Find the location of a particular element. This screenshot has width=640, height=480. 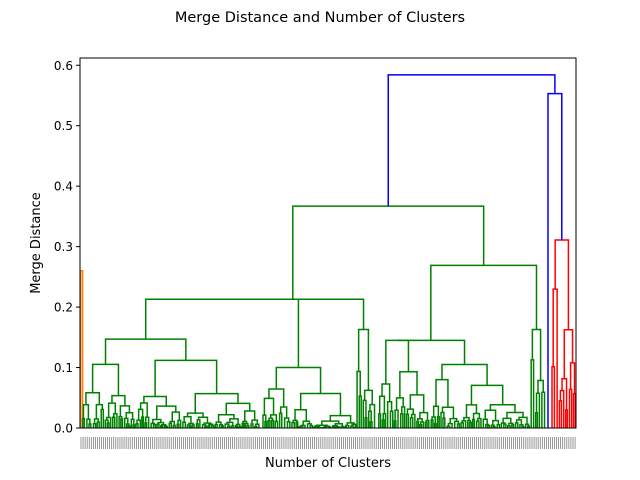

y-axis: 0.0 0.1 0.2 0.3 0.4 0.5 0.6 is located at coordinates (67, 247).